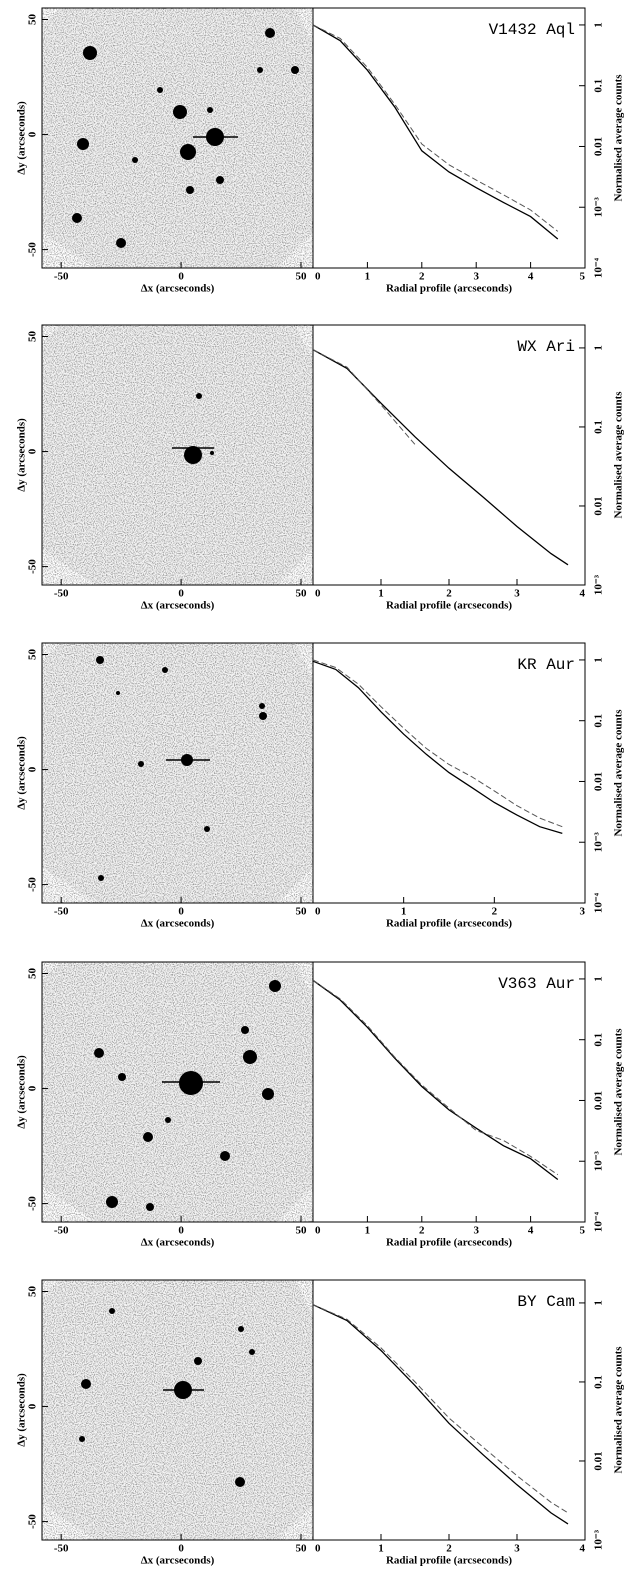  Describe the element at coordinates (187, 1095) in the screenshot. I see `row-4-stars` at that location.